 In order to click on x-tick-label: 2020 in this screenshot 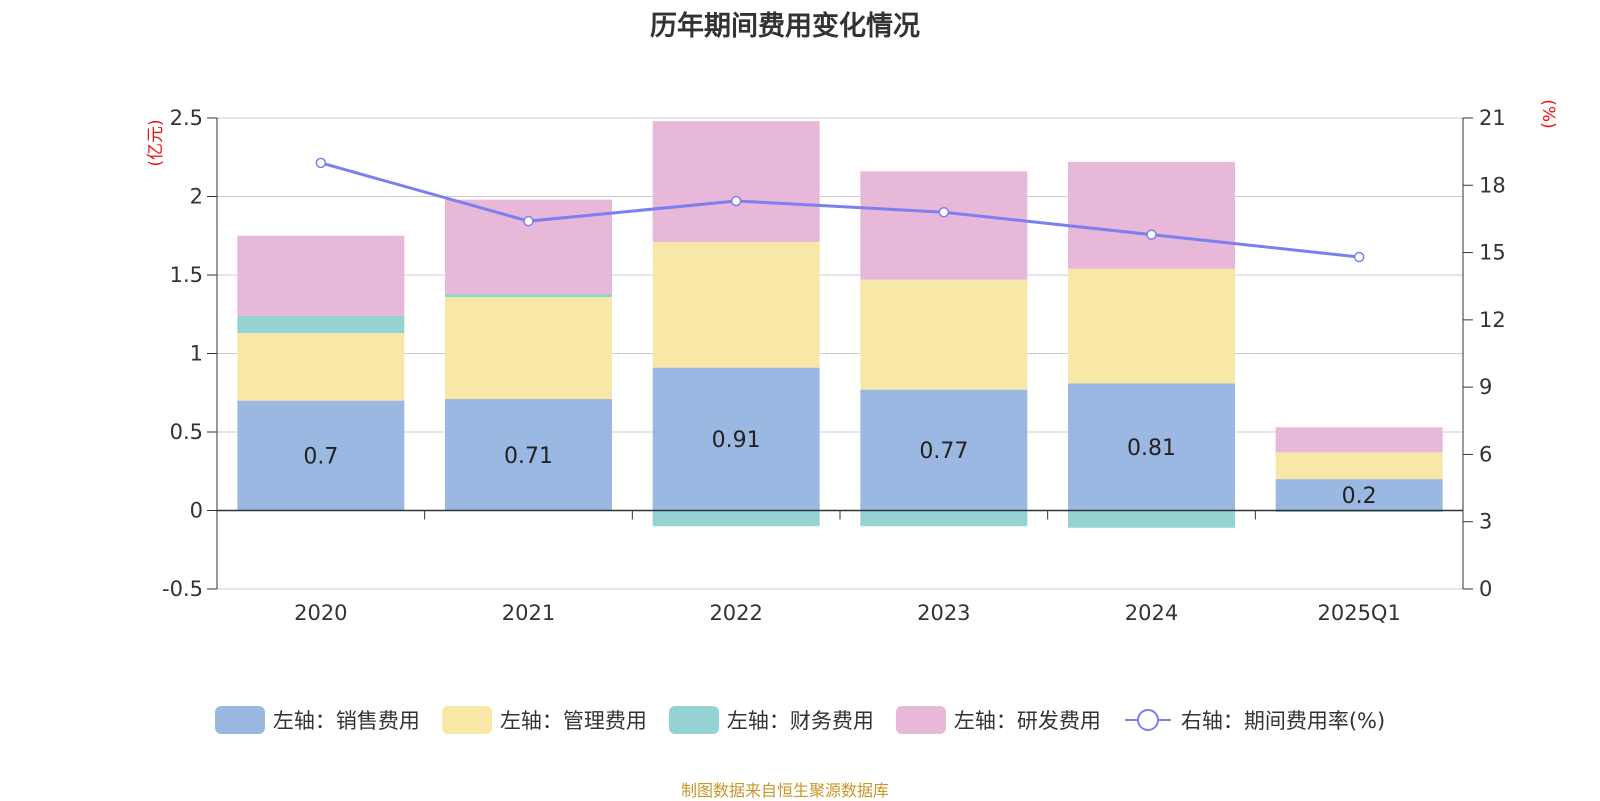, I will do `click(320, 613)`.